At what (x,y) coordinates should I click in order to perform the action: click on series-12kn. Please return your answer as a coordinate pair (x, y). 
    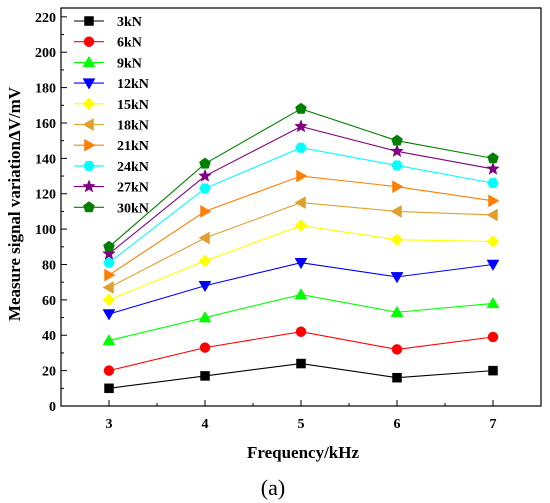
    Looking at the image, I should click on (301, 289).